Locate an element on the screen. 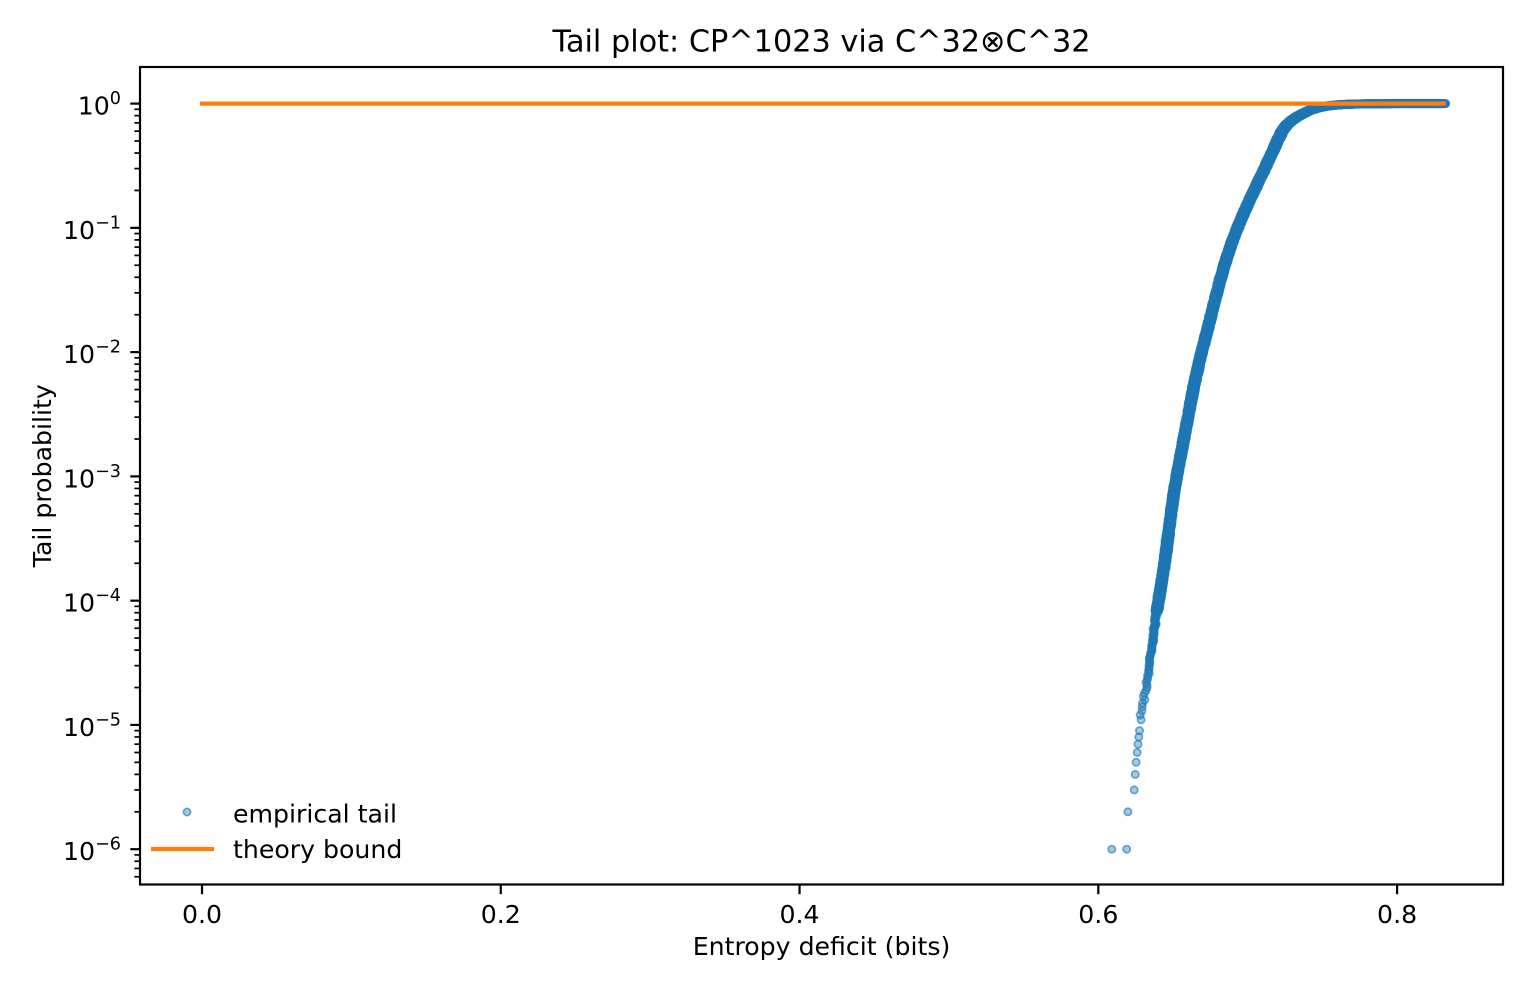  y-tick-exponent: −5 is located at coordinates (108, 720).